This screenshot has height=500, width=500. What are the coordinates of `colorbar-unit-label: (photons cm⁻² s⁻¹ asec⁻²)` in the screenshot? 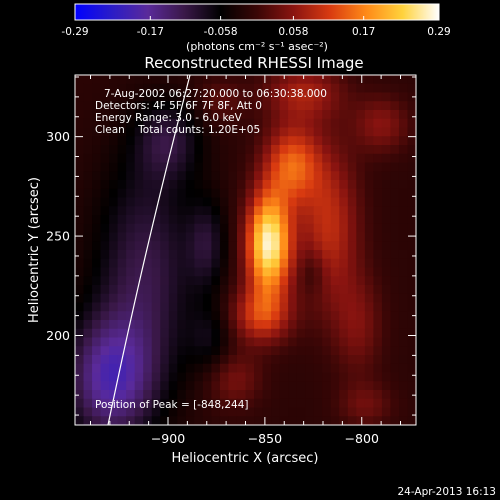 It's located at (257, 46).